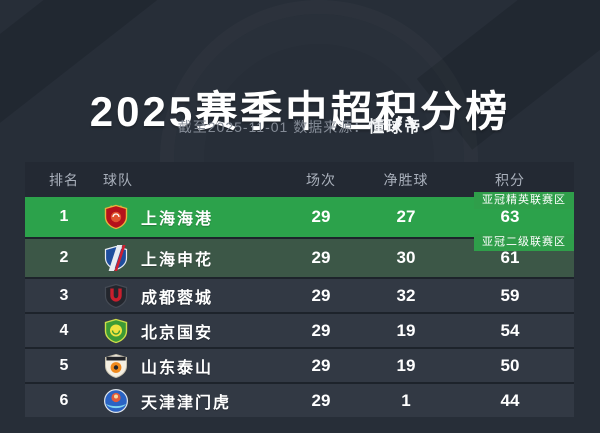 This screenshot has width=600, height=433. Describe the element at coordinates (64, 179) in the screenshot. I see `col-header-rank: 排名` at that location.